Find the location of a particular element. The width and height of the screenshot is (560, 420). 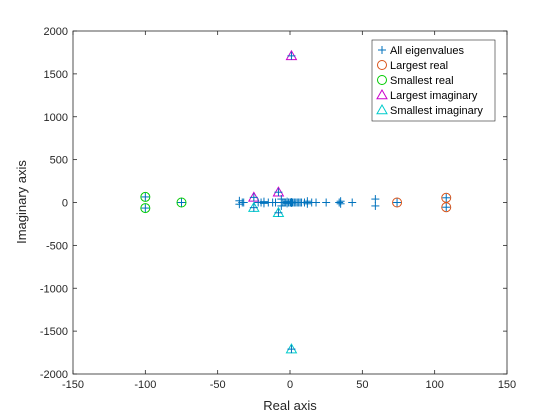

x-tick-label: 150 is located at coordinates (507, 385).